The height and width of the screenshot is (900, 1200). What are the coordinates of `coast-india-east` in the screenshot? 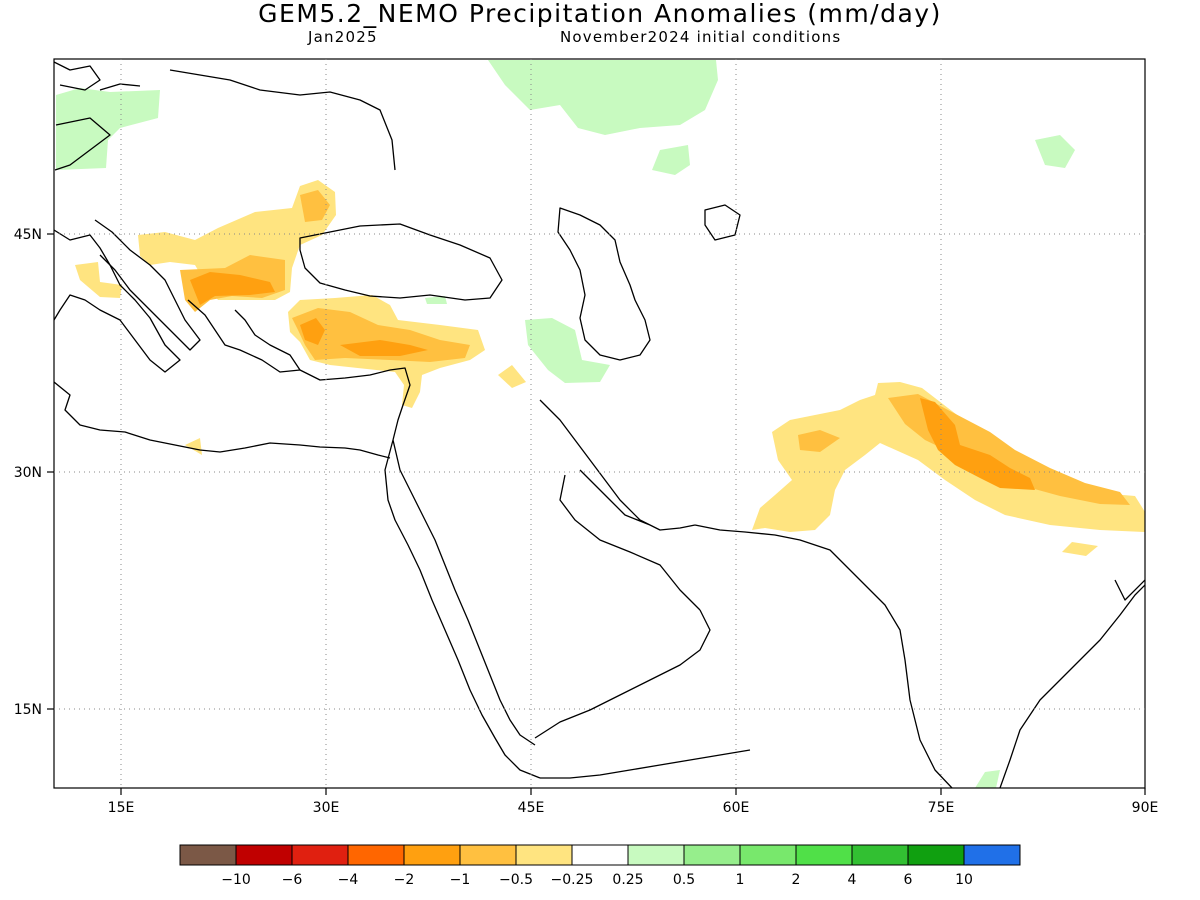 It's located at (1072, 683).